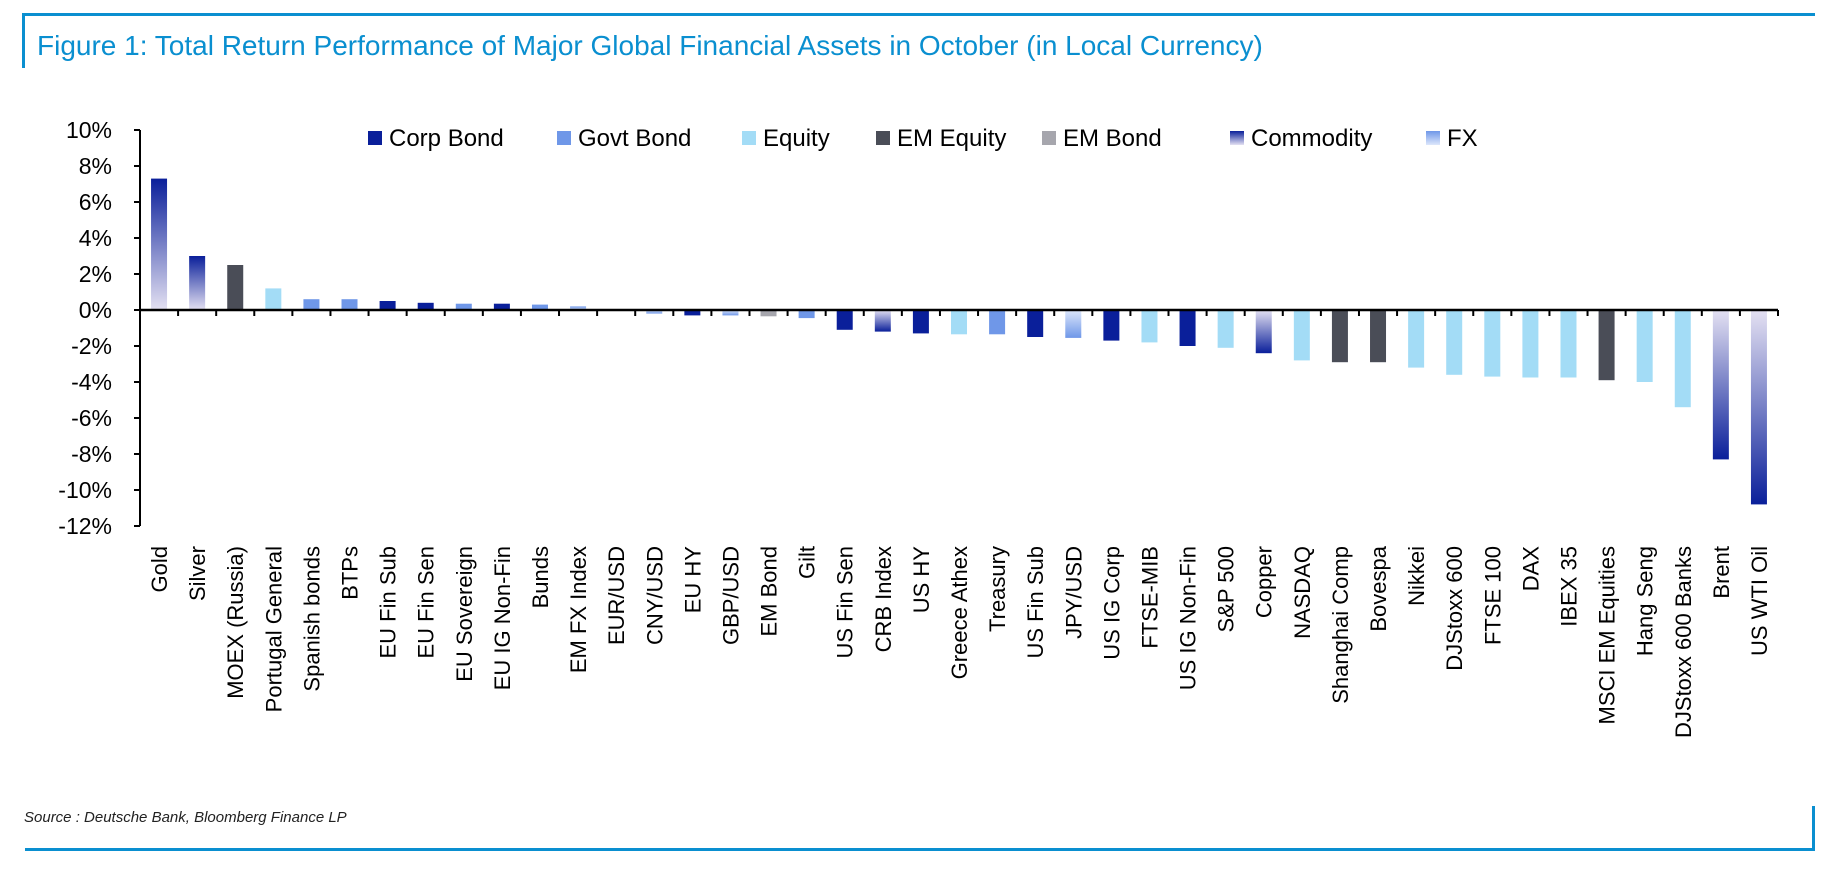  I want to click on x-tick-label: DAX, so click(1530, 569).